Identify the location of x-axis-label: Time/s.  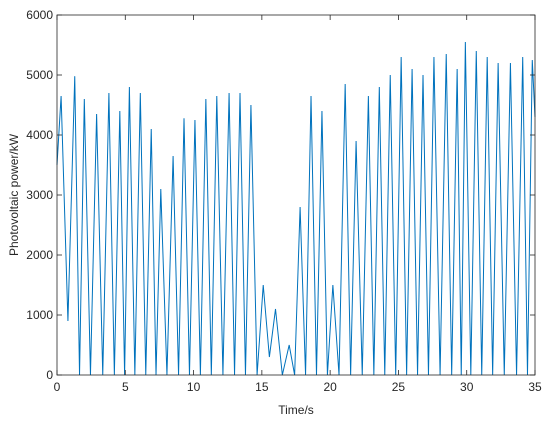
(296, 410).